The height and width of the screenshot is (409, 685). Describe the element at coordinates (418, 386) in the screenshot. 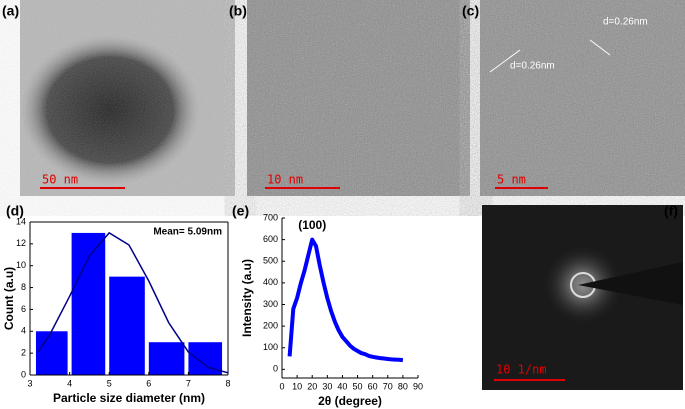

I see `x-tick-label: 90` at that location.